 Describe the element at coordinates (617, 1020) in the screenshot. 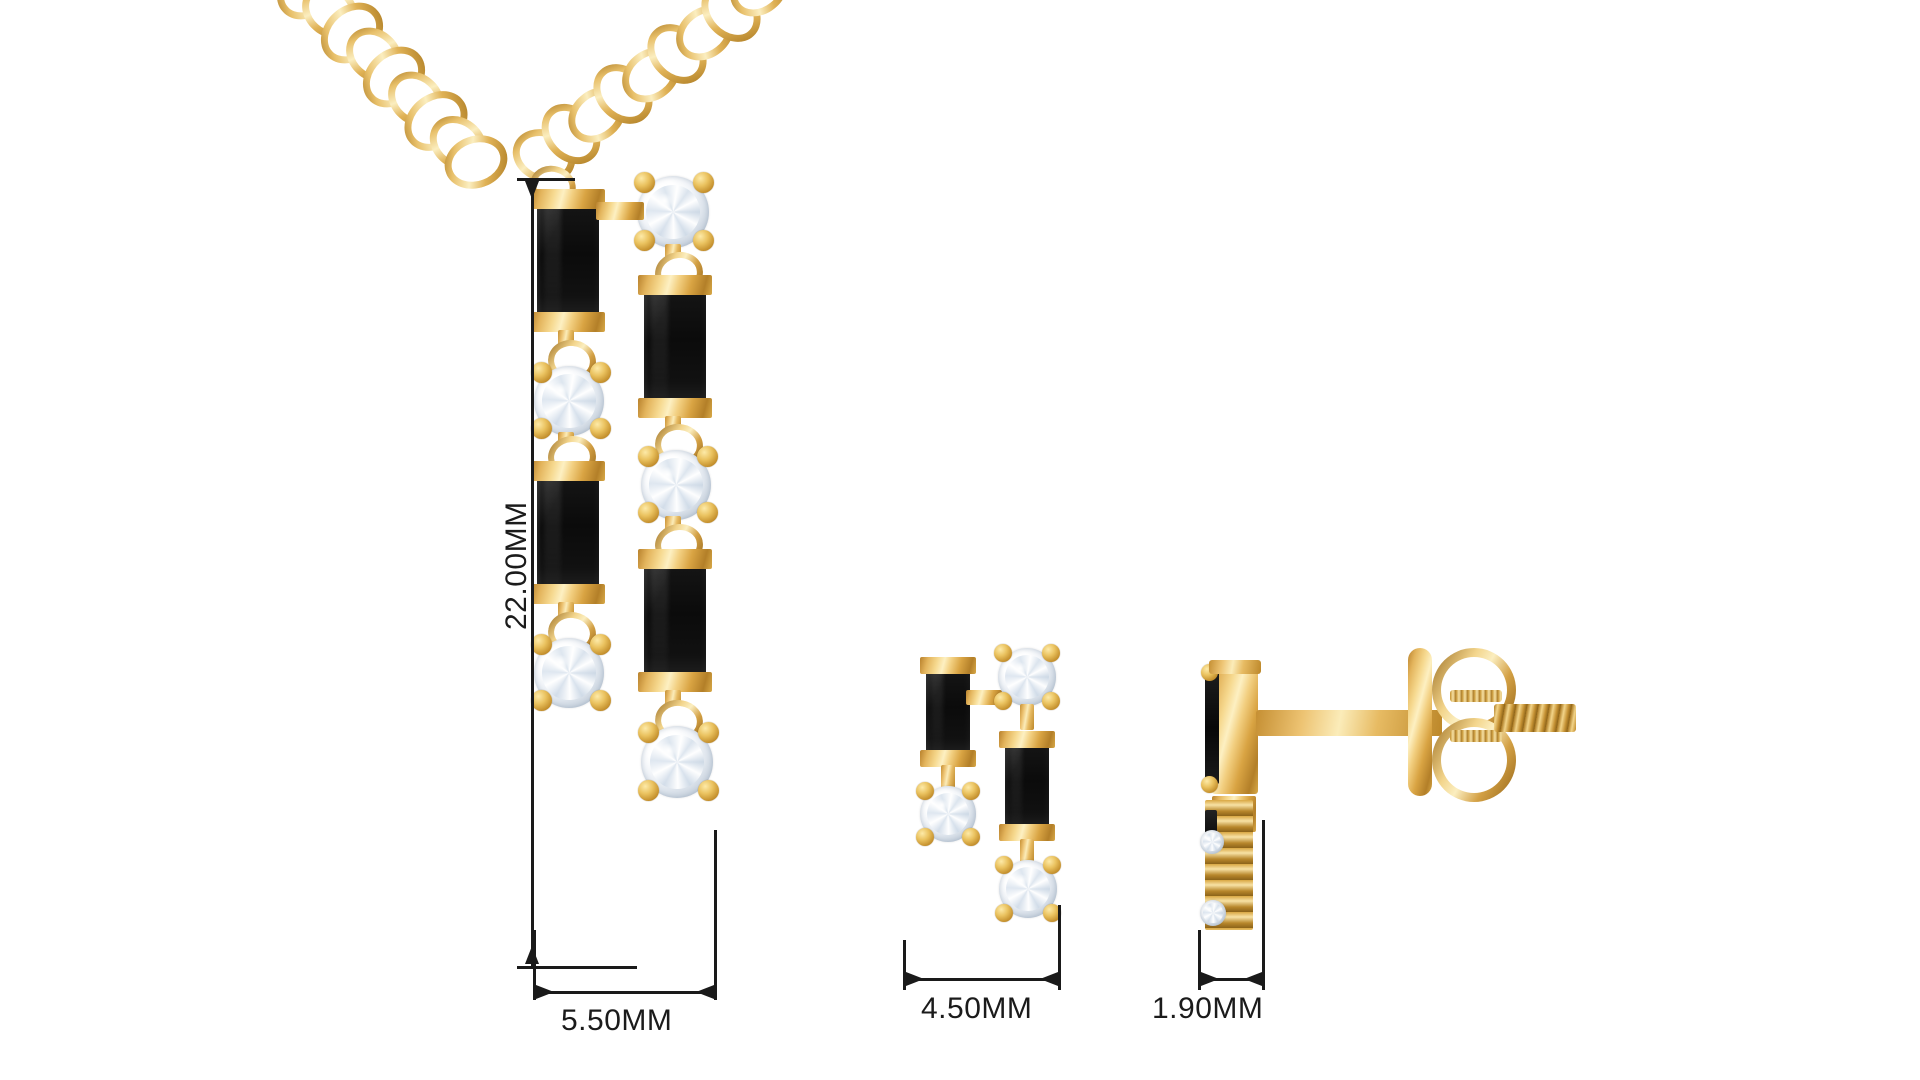

I see `dimension-label-5-50mm: 5.50MM` at that location.